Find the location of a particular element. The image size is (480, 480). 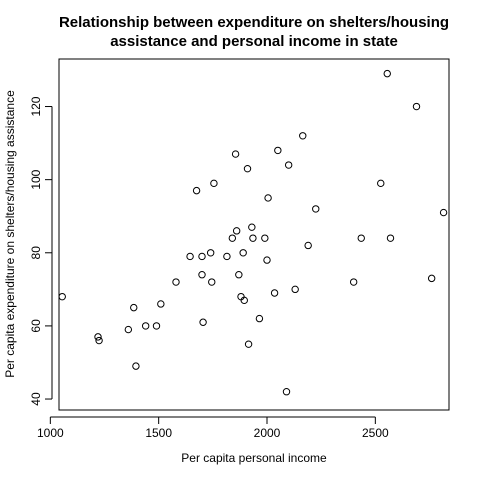

y-tick-label: 120 is located at coordinates (36, 106).